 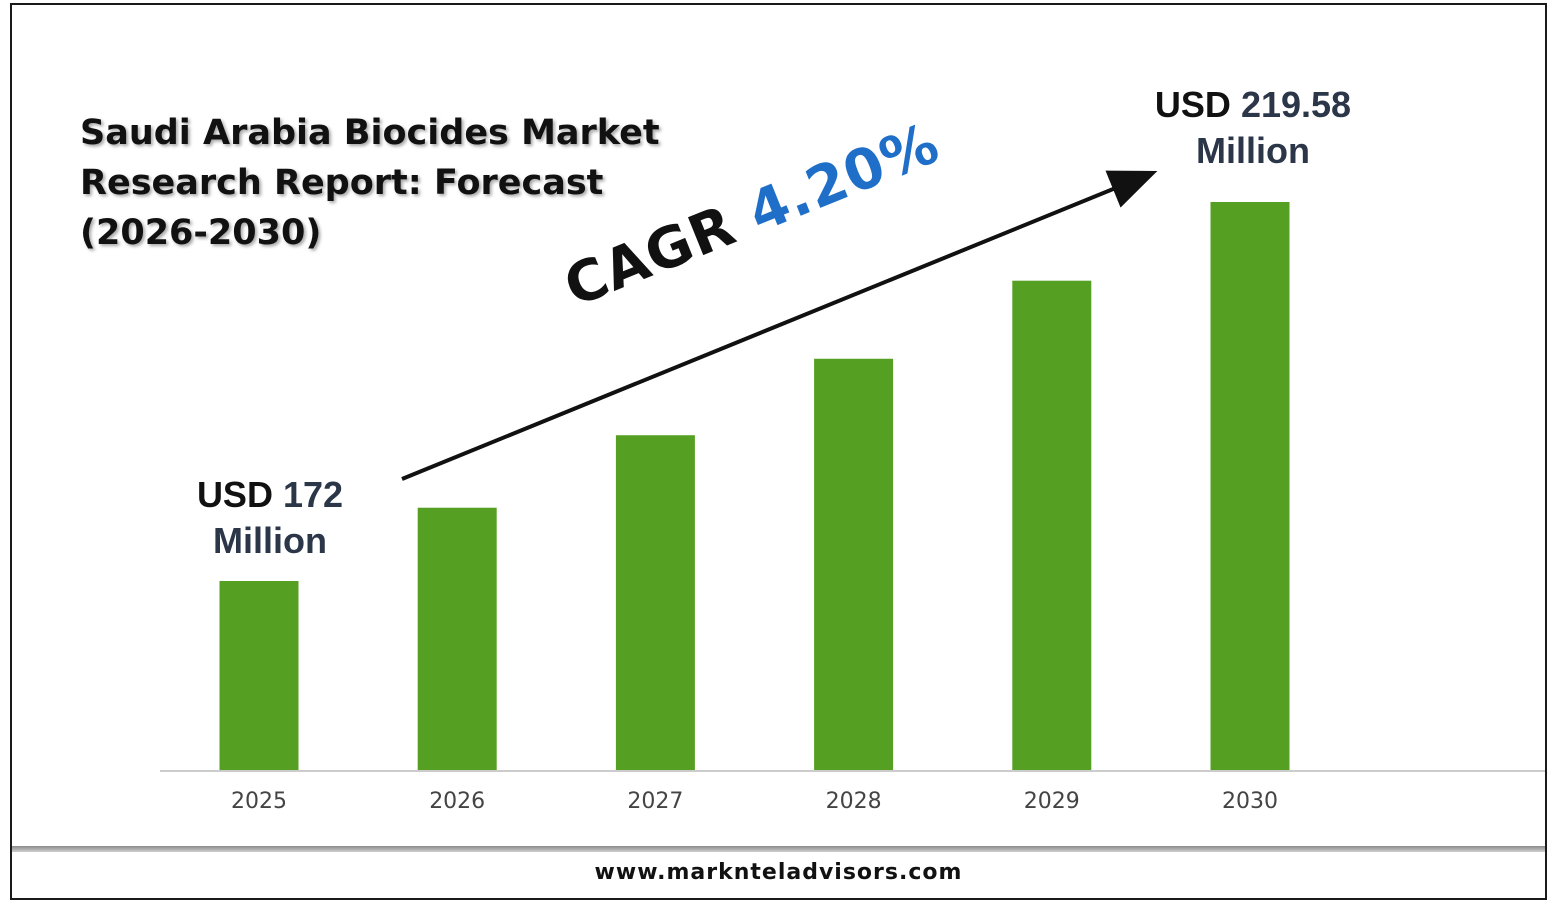 I want to click on start-value-prefix: USD, so click(x=234, y=494).